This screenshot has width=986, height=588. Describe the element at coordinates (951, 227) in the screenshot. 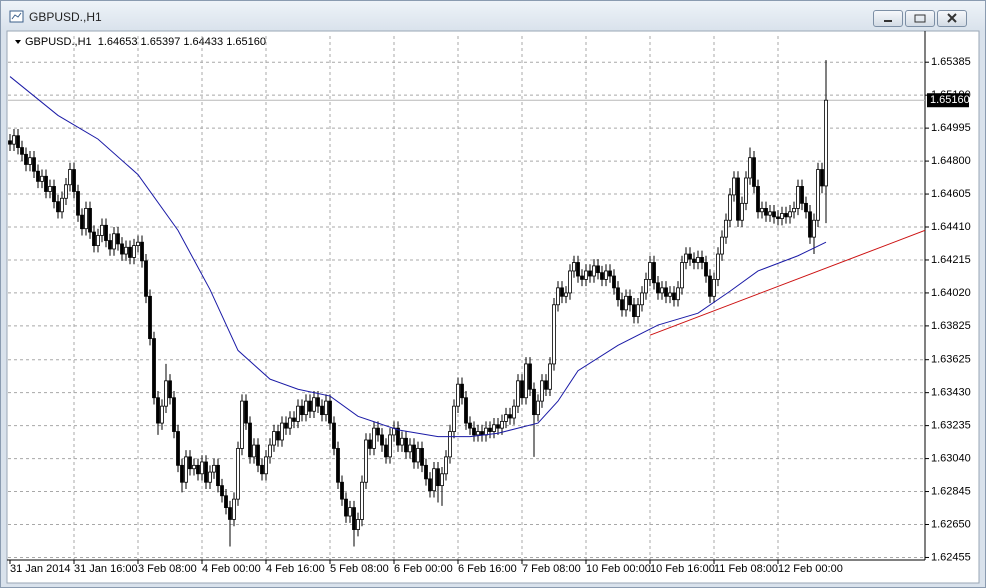

I see `y-tick-label: 1.64410` at that location.